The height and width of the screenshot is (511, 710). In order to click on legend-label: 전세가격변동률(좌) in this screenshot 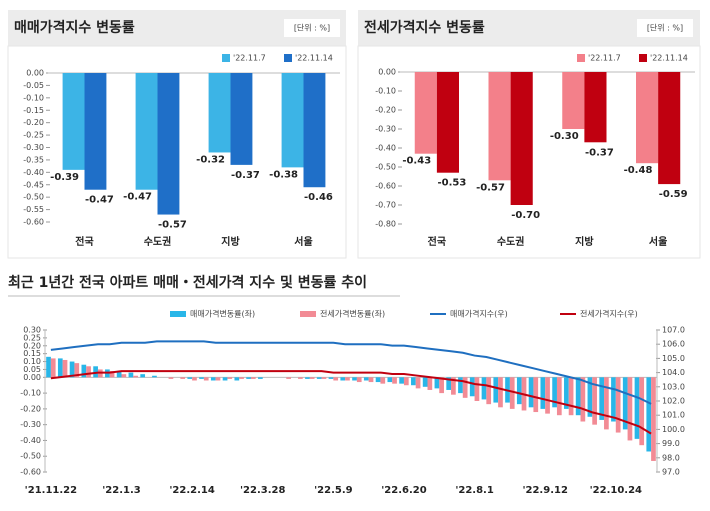, I will do `click(352, 314)`.